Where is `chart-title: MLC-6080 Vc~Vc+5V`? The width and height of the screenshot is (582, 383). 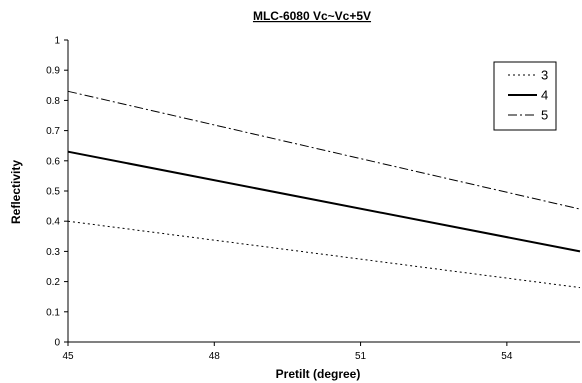 chart-title: MLC-6080 Vc~Vc+5V is located at coordinates (312, 16).